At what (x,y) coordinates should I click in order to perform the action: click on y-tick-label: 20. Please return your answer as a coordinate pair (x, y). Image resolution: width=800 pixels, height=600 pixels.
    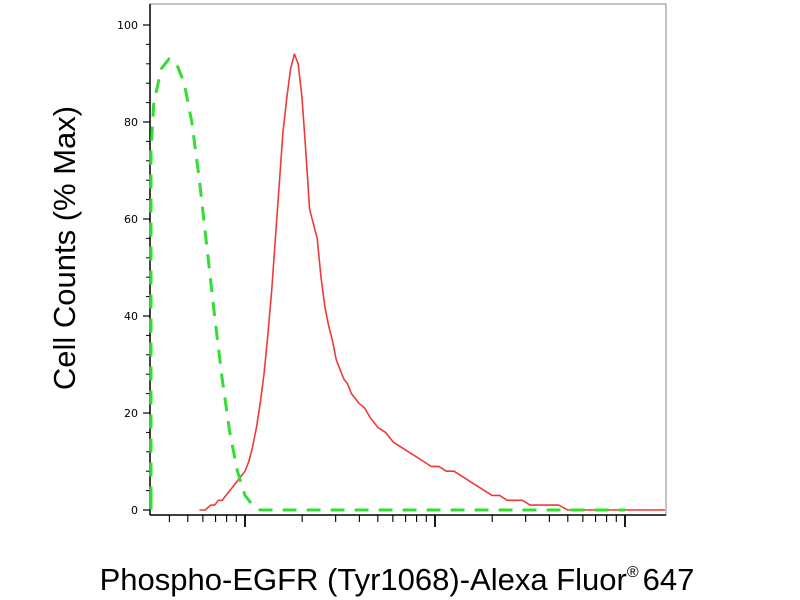
    Looking at the image, I should click on (131, 413).